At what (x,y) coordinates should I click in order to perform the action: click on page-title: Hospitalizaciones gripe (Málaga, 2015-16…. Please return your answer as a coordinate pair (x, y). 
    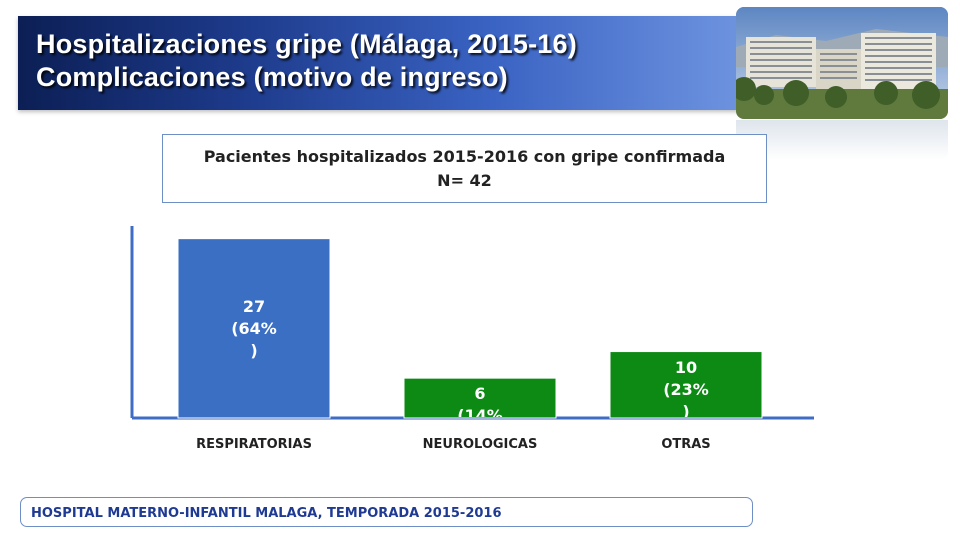
    Looking at the image, I should click on (306, 44).